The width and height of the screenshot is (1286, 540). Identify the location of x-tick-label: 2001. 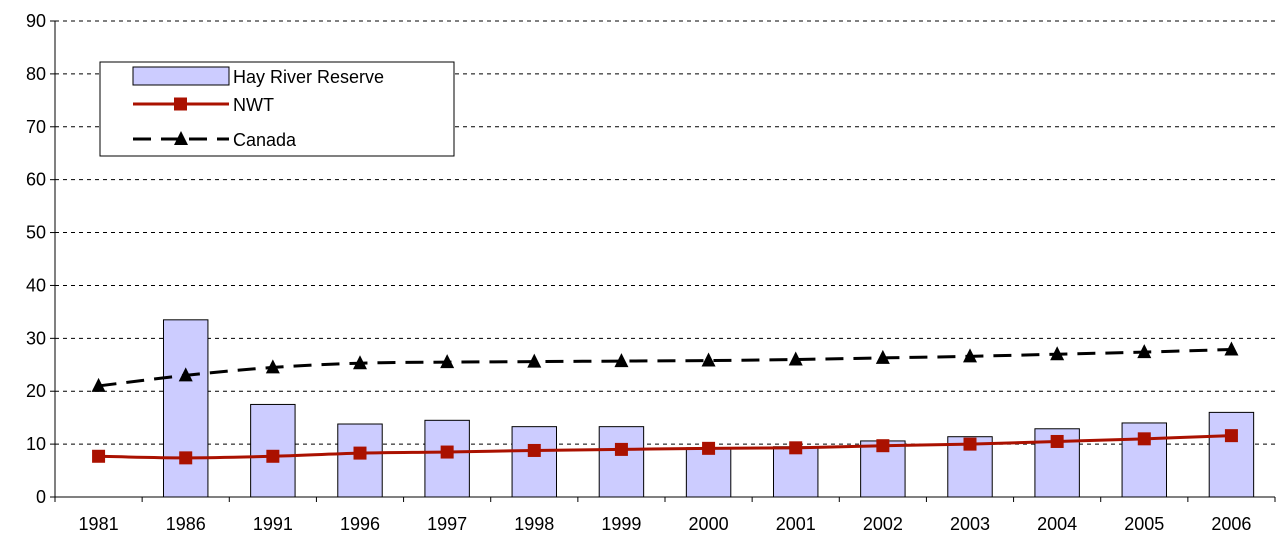
(796, 524).